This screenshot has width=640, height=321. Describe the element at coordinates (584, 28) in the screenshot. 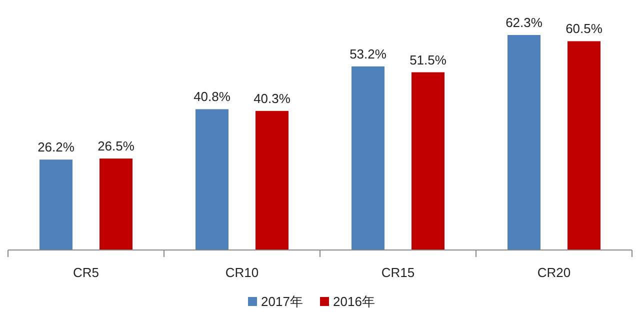

I see `data-label: 60.5%` at that location.